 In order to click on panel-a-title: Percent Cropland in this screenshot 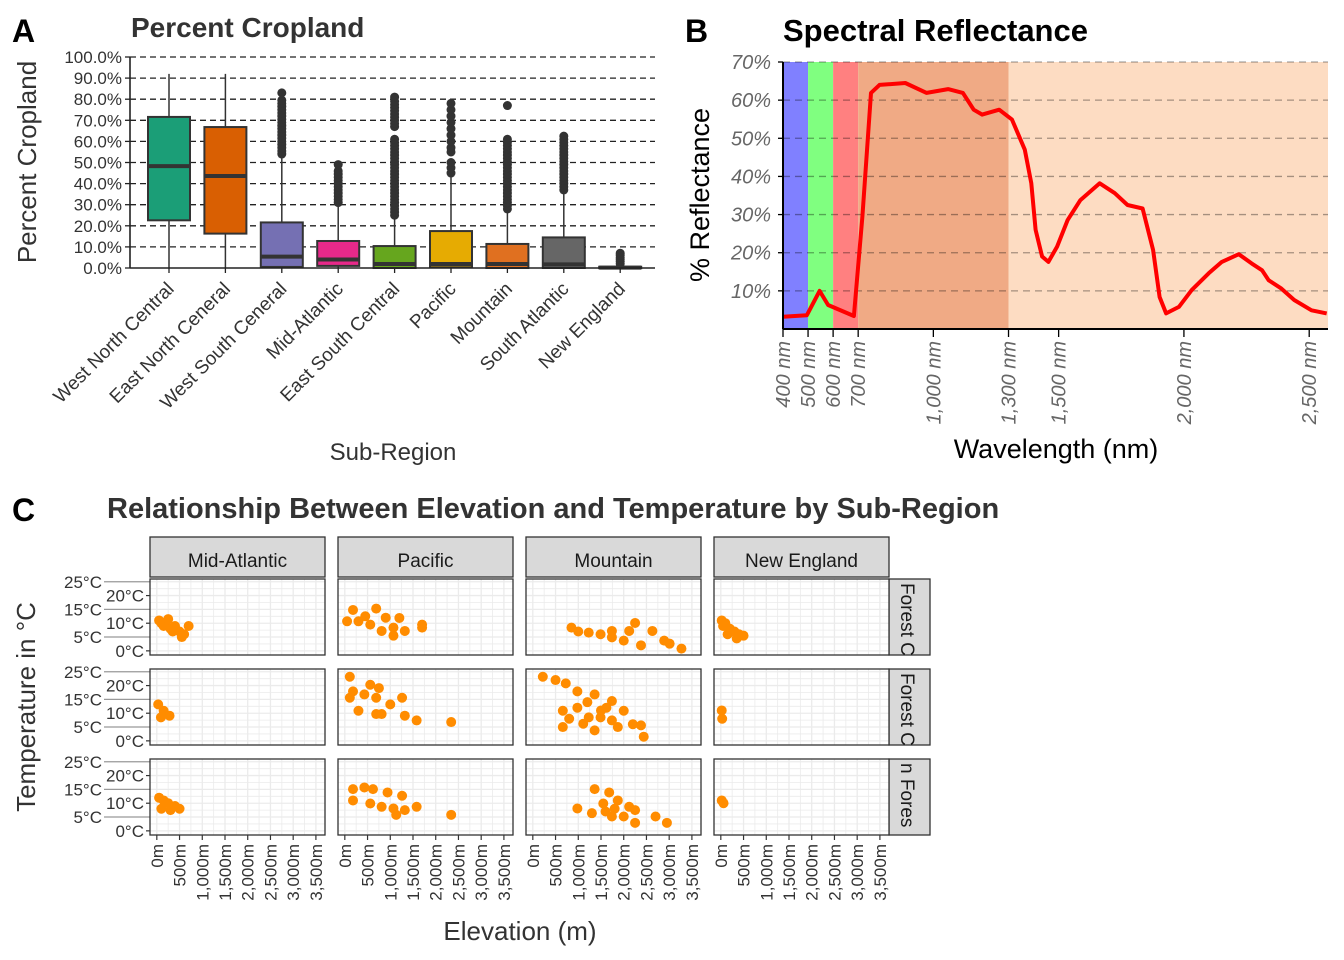, I will do `click(247, 27)`.